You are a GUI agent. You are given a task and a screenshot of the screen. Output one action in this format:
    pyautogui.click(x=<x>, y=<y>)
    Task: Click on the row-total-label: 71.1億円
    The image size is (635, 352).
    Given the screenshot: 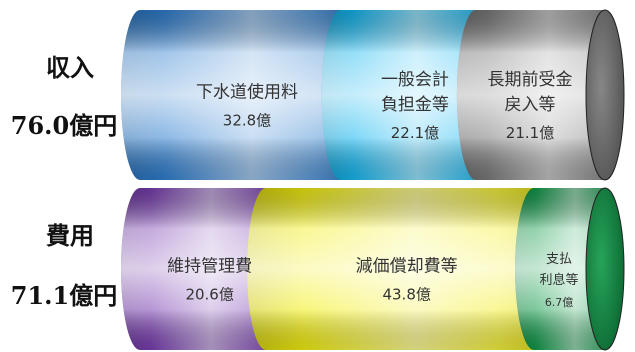 What is the action you would take?
    pyautogui.click(x=64, y=295)
    